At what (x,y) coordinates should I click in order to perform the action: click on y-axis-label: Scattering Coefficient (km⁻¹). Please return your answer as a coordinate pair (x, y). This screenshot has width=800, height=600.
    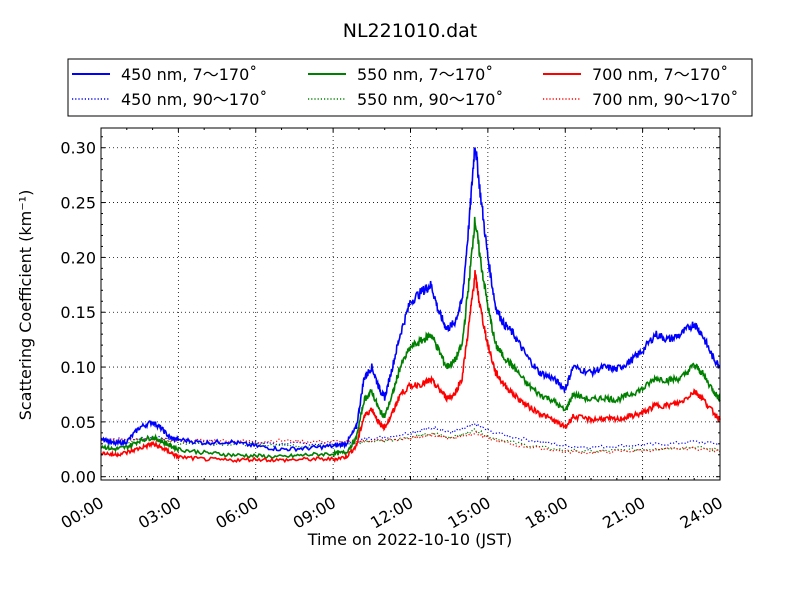
    Looking at the image, I should click on (25, 305).